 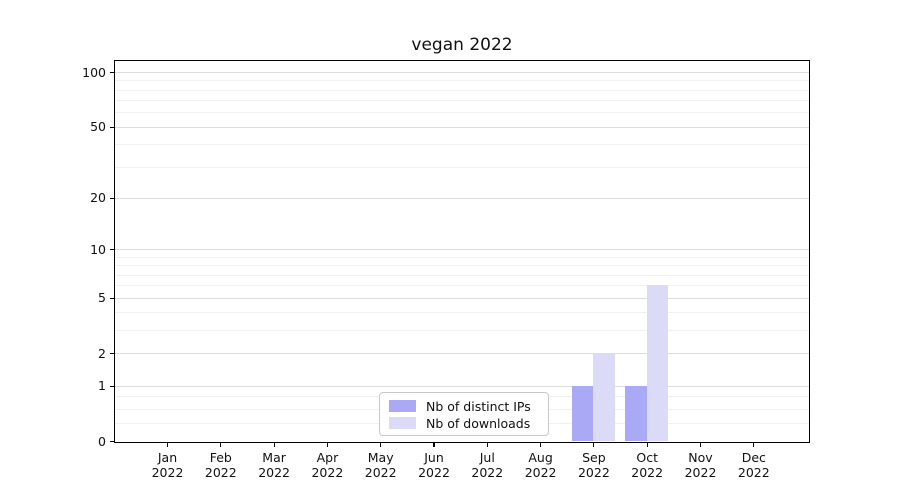 I want to click on x-tick-label: Feb 2022, so click(x=220, y=465).